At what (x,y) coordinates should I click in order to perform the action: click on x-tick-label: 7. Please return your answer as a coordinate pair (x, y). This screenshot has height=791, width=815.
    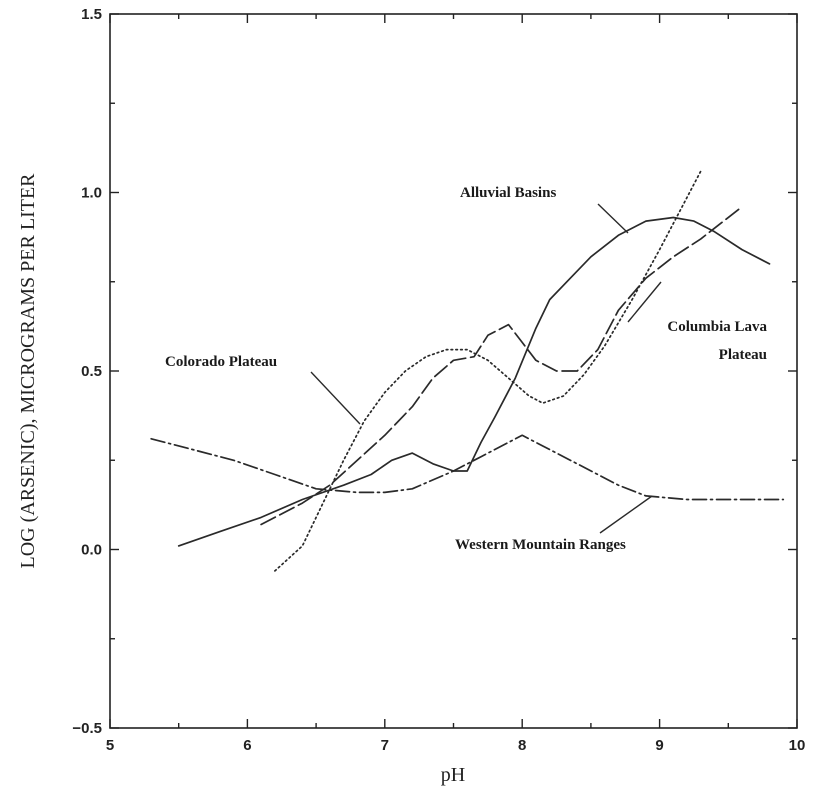
    Looking at the image, I should click on (385, 745).